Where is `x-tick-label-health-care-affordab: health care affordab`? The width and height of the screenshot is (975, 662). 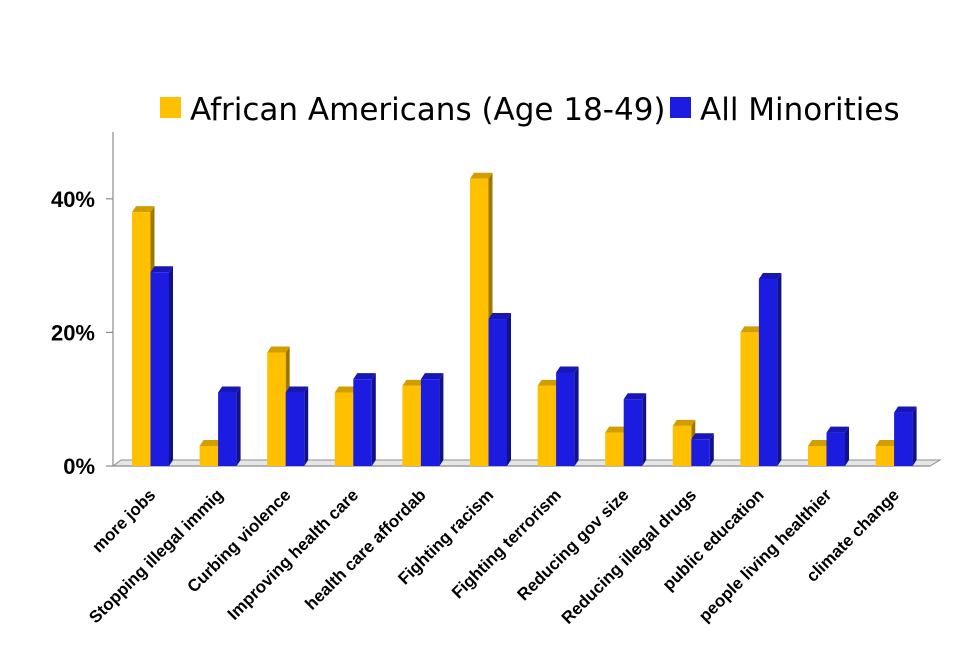
x-tick-label-health-care-affordab: health care affordab is located at coordinates (365, 549).